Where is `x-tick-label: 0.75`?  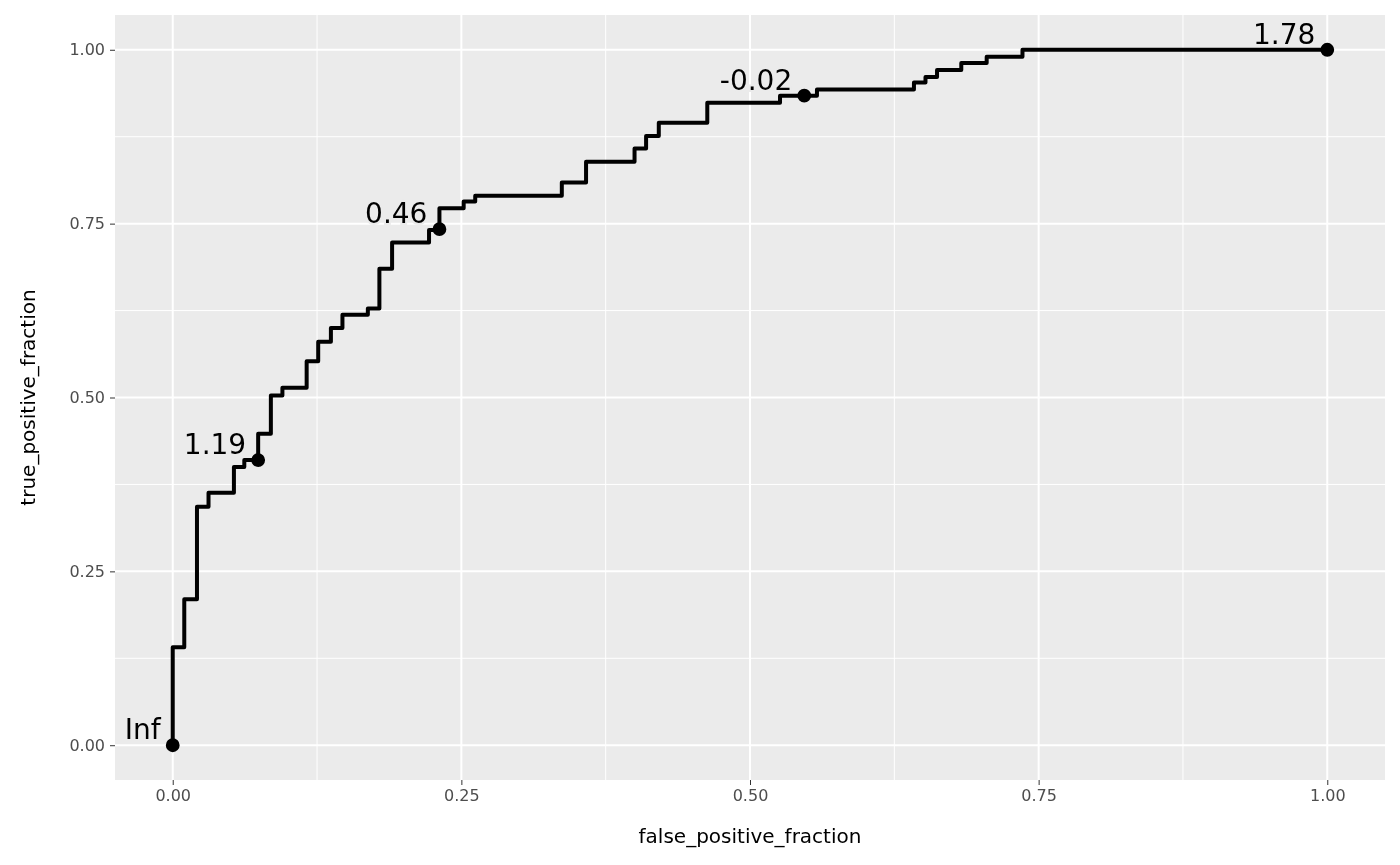
x-tick-label: 0.75 is located at coordinates (1039, 796).